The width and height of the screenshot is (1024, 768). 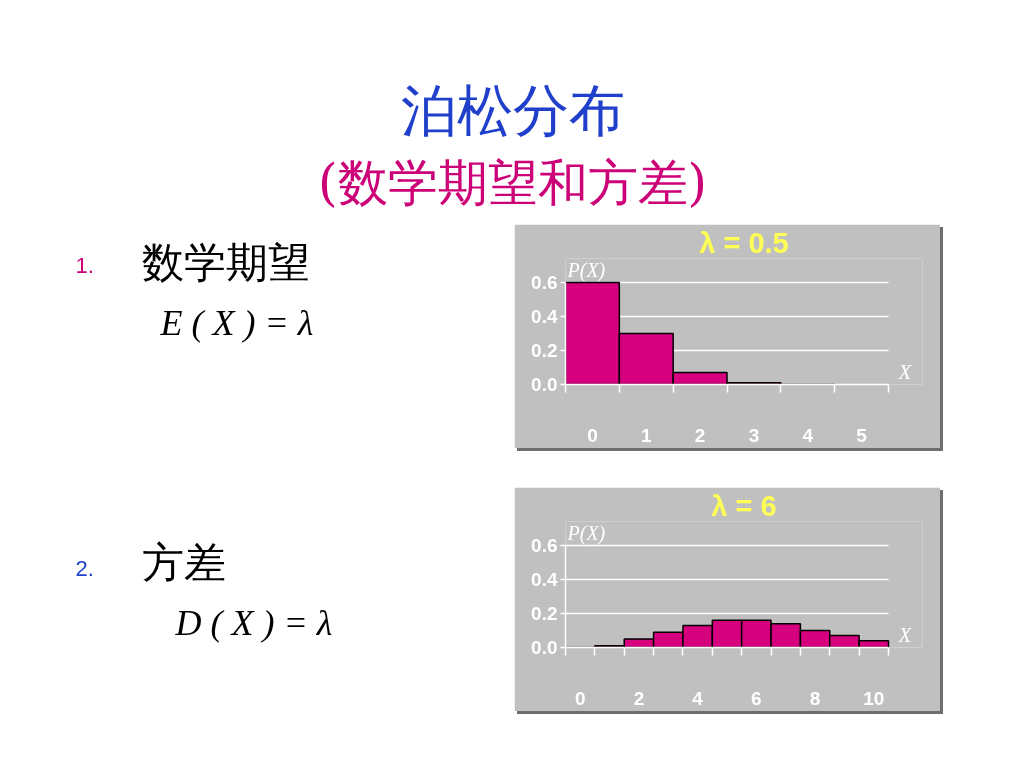 What do you see at coordinates (744, 242) in the screenshot?
I see `chart-title: λ = 0.5` at bounding box center [744, 242].